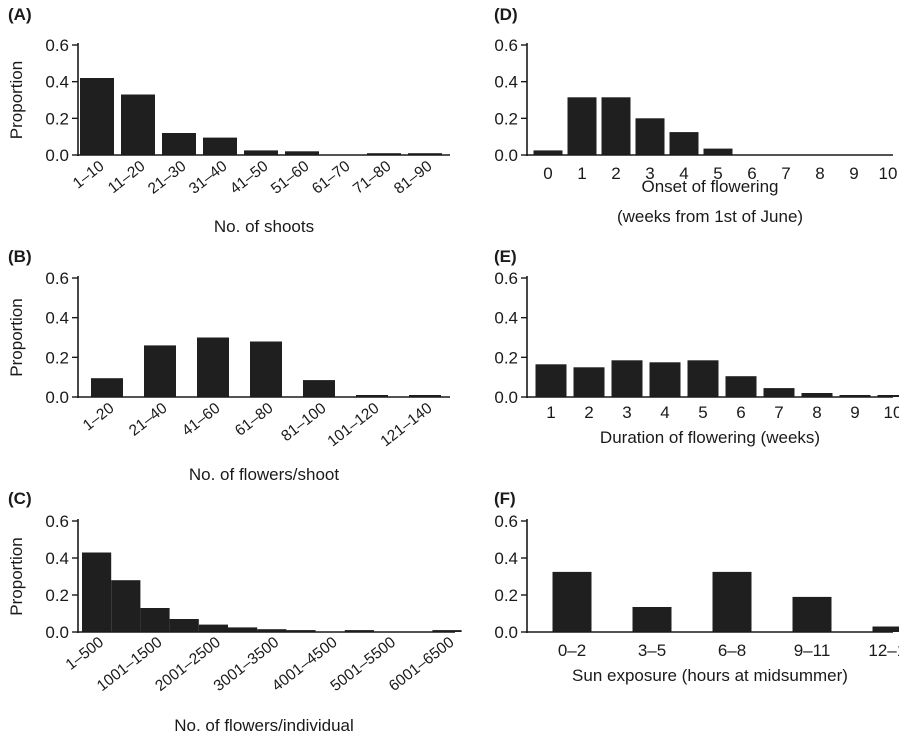 The width and height of the screenshot is (899, 741). I want to click on panel-label: (F), so click(505, 498).